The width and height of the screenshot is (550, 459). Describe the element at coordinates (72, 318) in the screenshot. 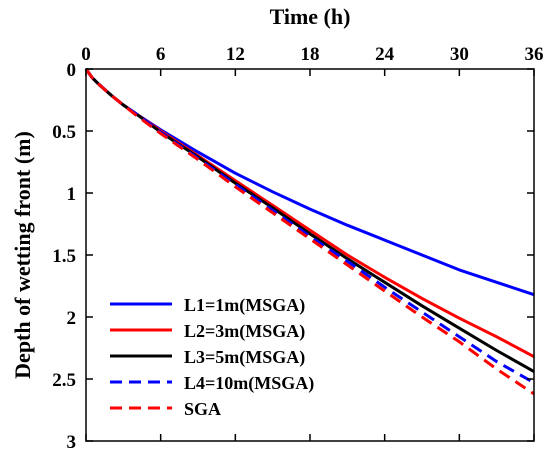

I see `y-tick-label: 2` at that location.